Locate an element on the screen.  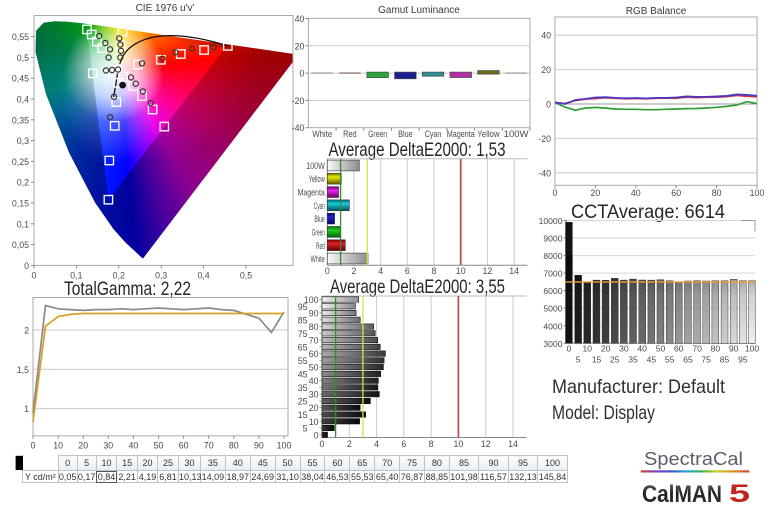
svg-text: Average DeltaE2000: 1,53 is located at coordinates (417, 150).